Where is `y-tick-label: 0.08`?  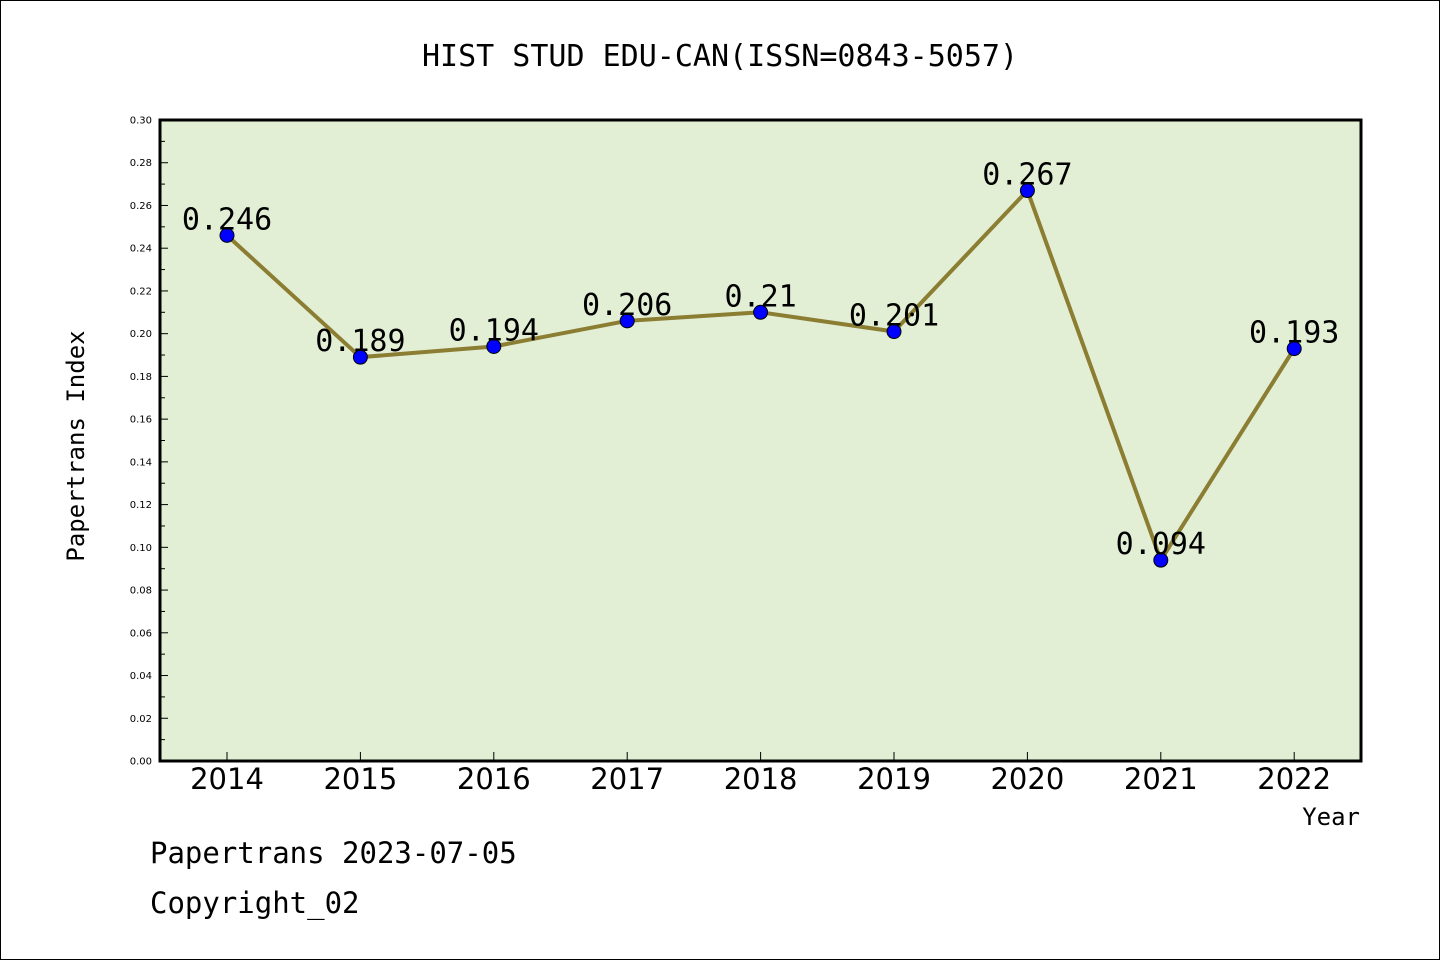
y-tick-label: 0.08 is located at coordinates (141, 591).